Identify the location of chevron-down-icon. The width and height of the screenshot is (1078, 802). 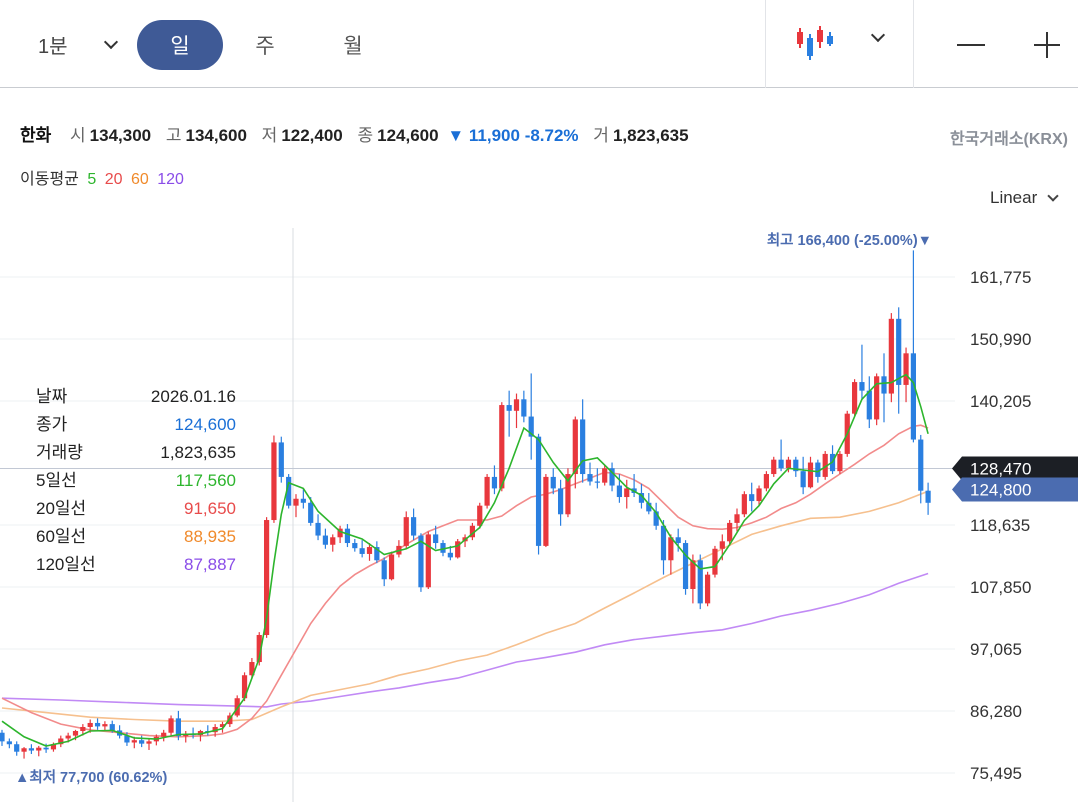
(1053, 195).